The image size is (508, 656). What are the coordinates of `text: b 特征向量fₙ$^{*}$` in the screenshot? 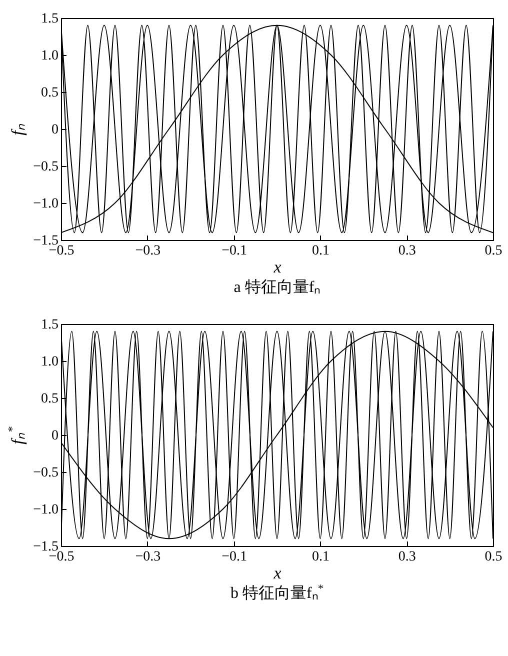 It's located at (277, 592).